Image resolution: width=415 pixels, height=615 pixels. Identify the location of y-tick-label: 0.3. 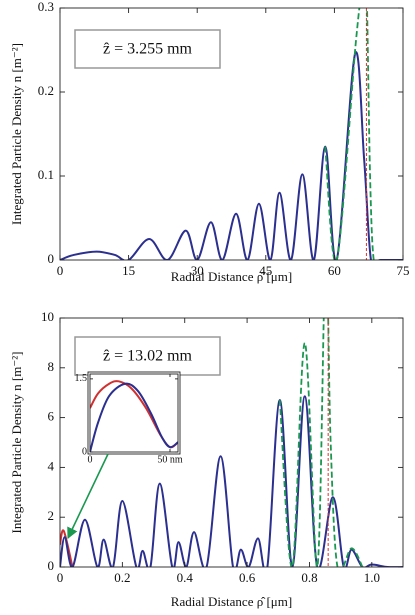
(46, 7).